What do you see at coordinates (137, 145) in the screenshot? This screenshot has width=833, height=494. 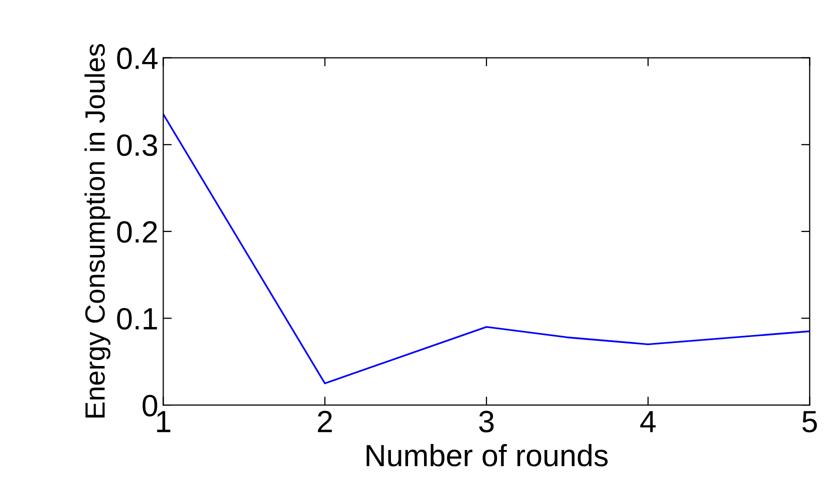 I see `y-tick-label: 0.3` at bounding box center [137, 145].